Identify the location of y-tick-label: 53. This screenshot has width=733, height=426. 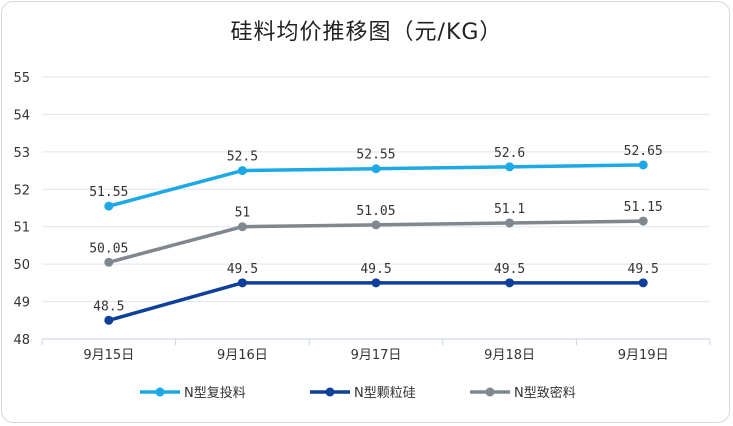
(21, 153).